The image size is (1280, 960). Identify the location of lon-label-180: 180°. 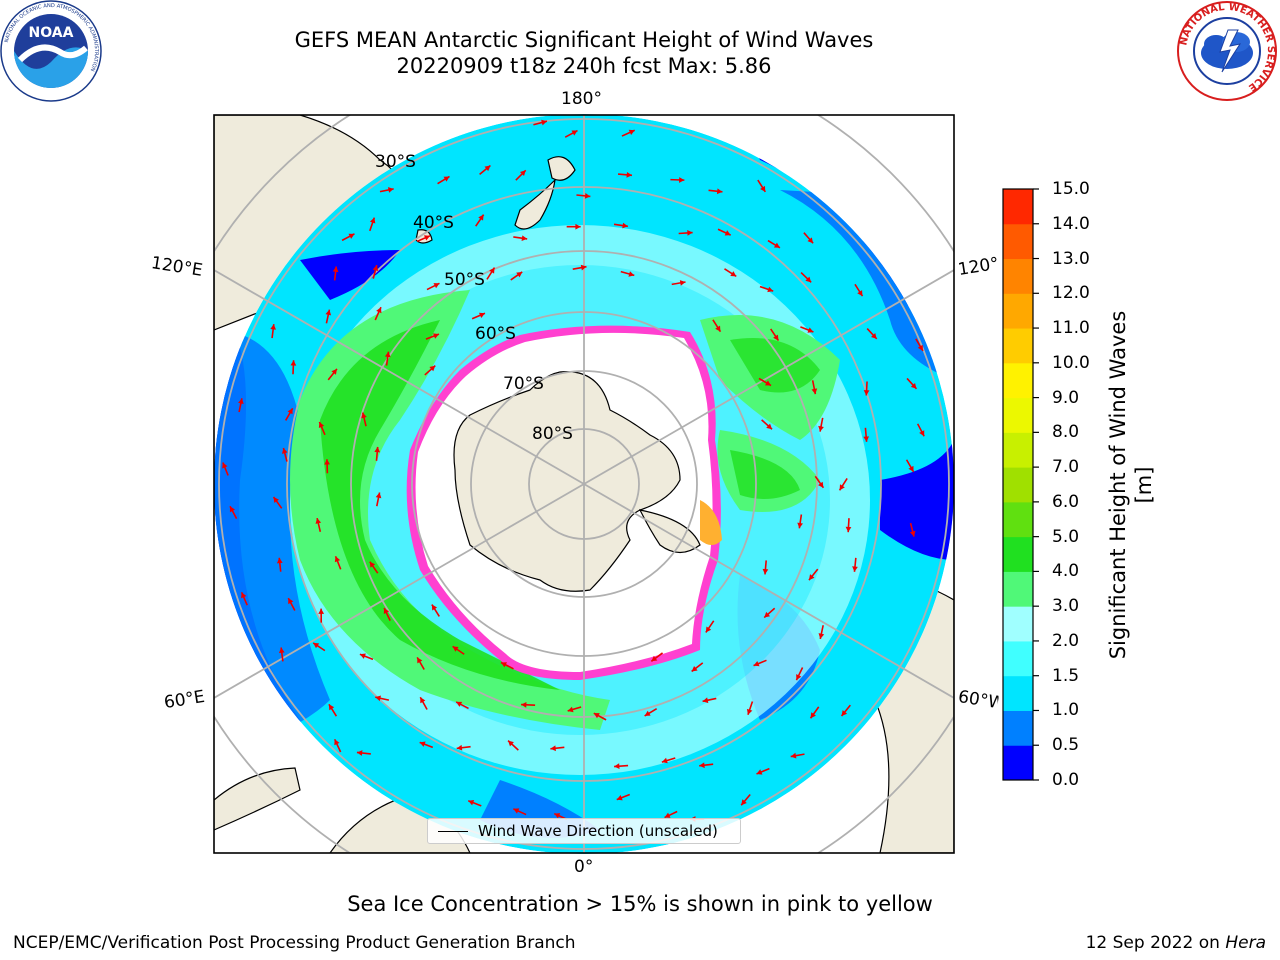
(581, 99).